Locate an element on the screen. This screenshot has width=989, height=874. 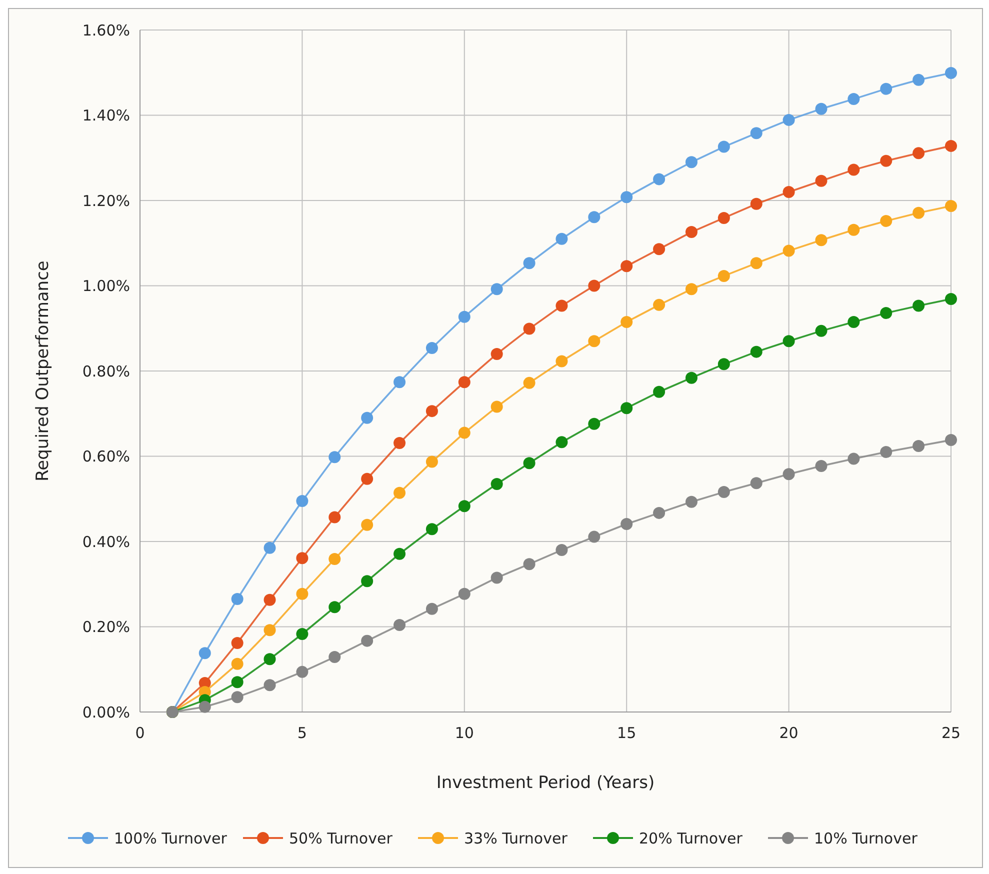
y-axis-title: Required Outperformance is located at coordinates (43, 371).